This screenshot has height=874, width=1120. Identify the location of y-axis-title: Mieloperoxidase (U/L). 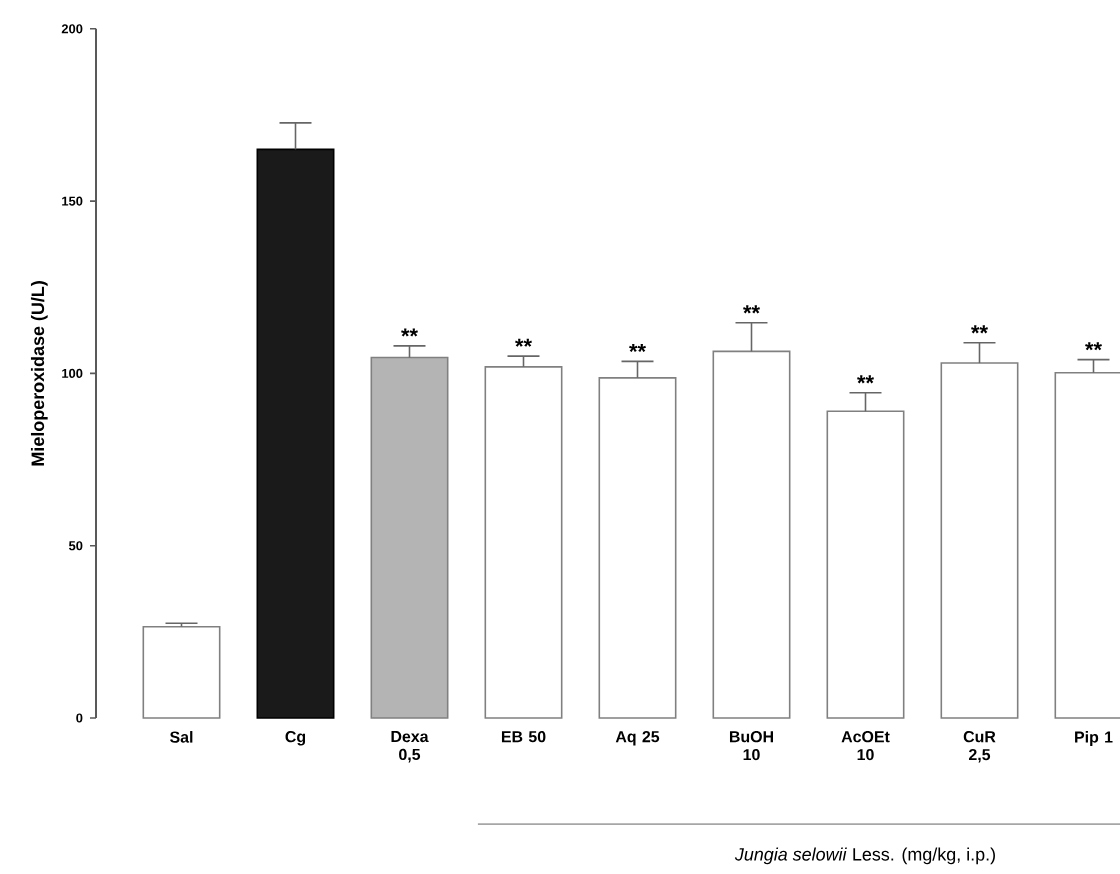
(39, 373).